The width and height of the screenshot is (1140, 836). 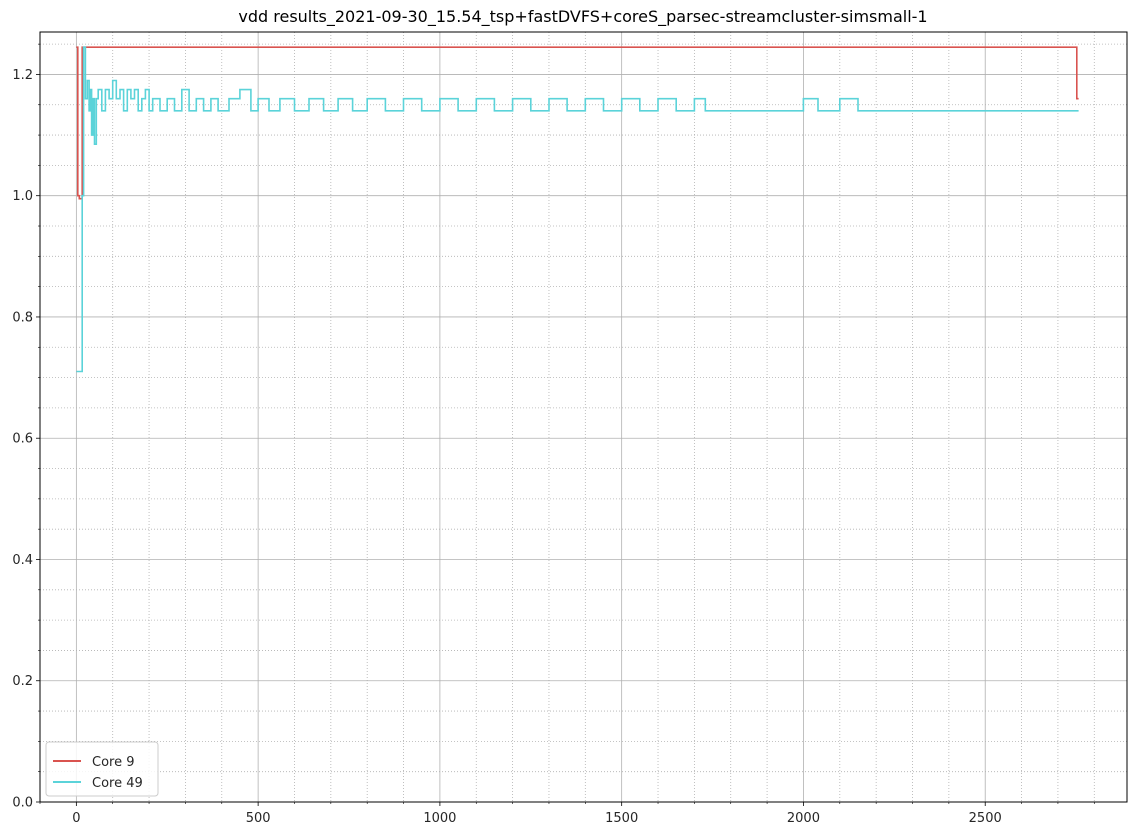 I want to click on y-tick-label: 0.0, so click(x=22, y=803).